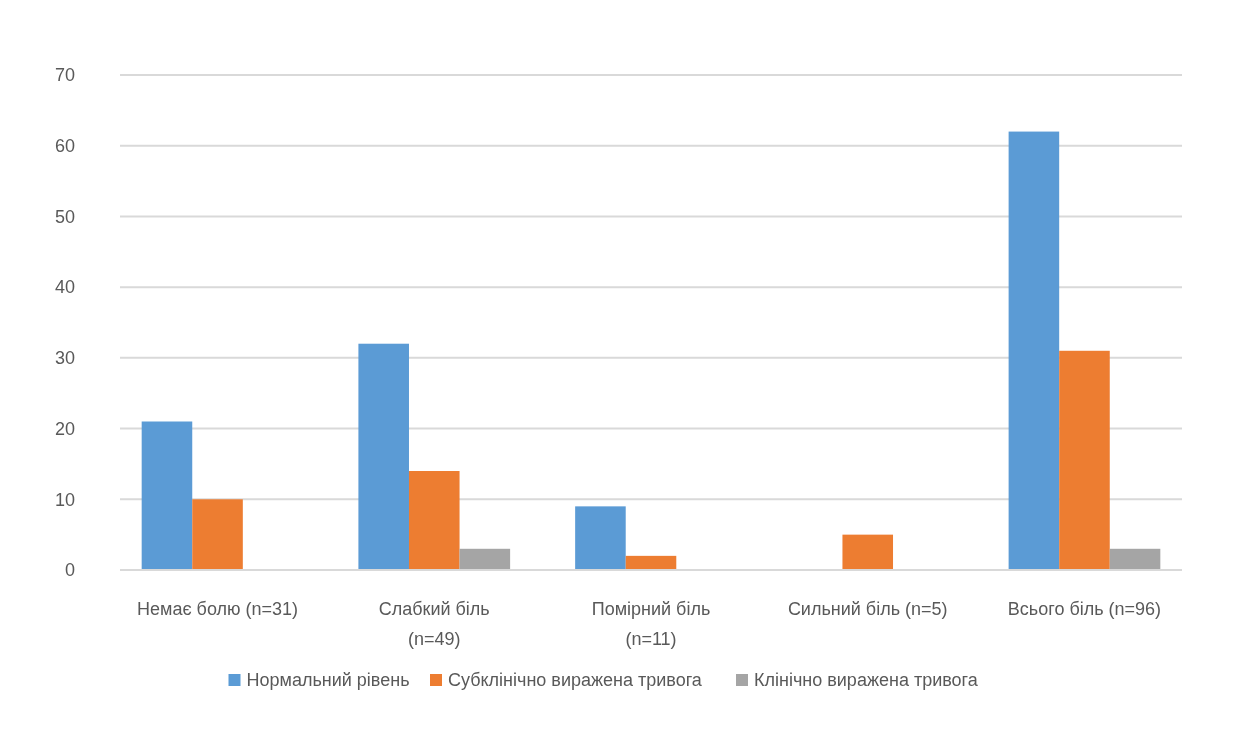 This screenshot has width=1242, height=730. I want to click on y-tick-label: 40, so click(64, 287).